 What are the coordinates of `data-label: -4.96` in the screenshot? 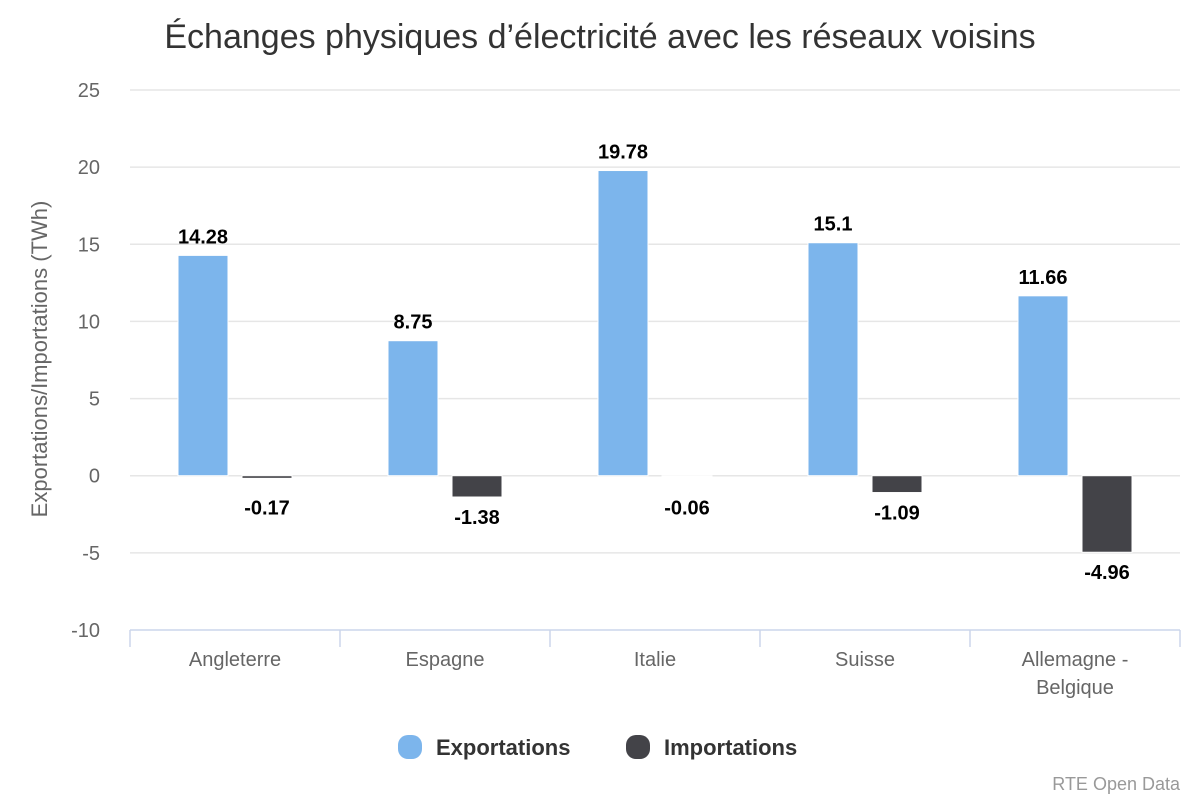 It's located at (1107, 573).